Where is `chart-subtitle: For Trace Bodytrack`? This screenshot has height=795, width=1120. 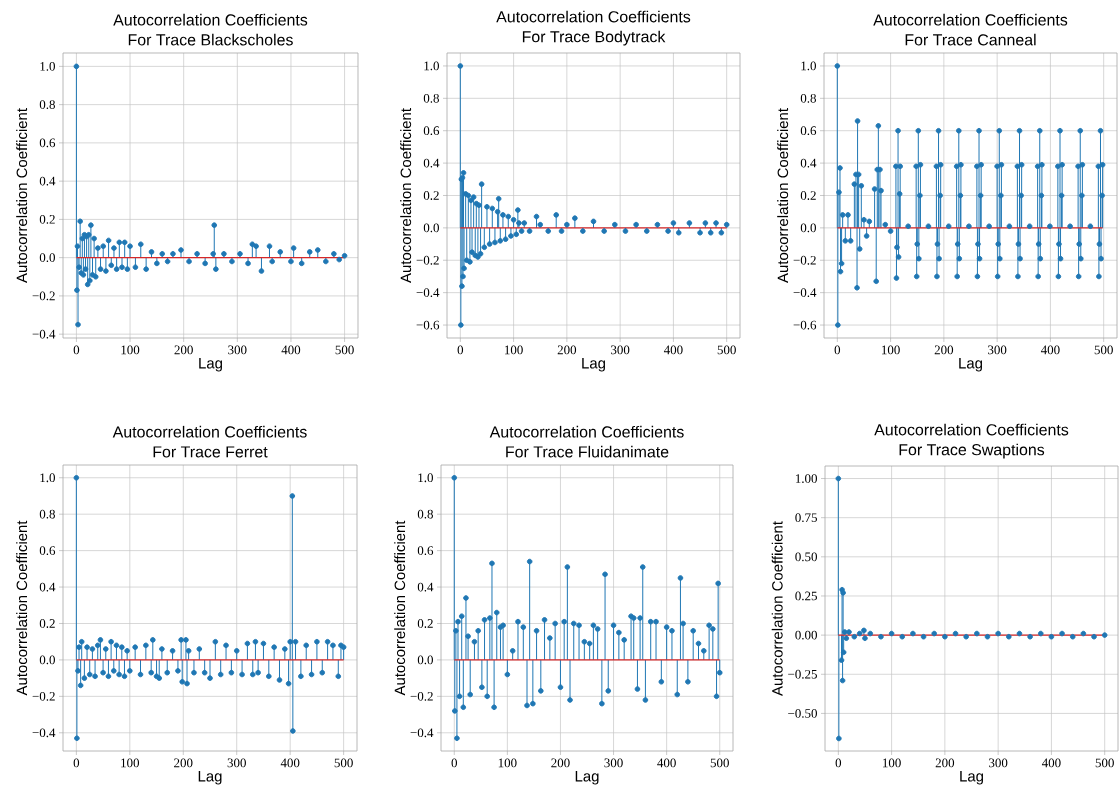
chart-subtitle: For Trace Bodytrack is located at coordinates (594, 38).